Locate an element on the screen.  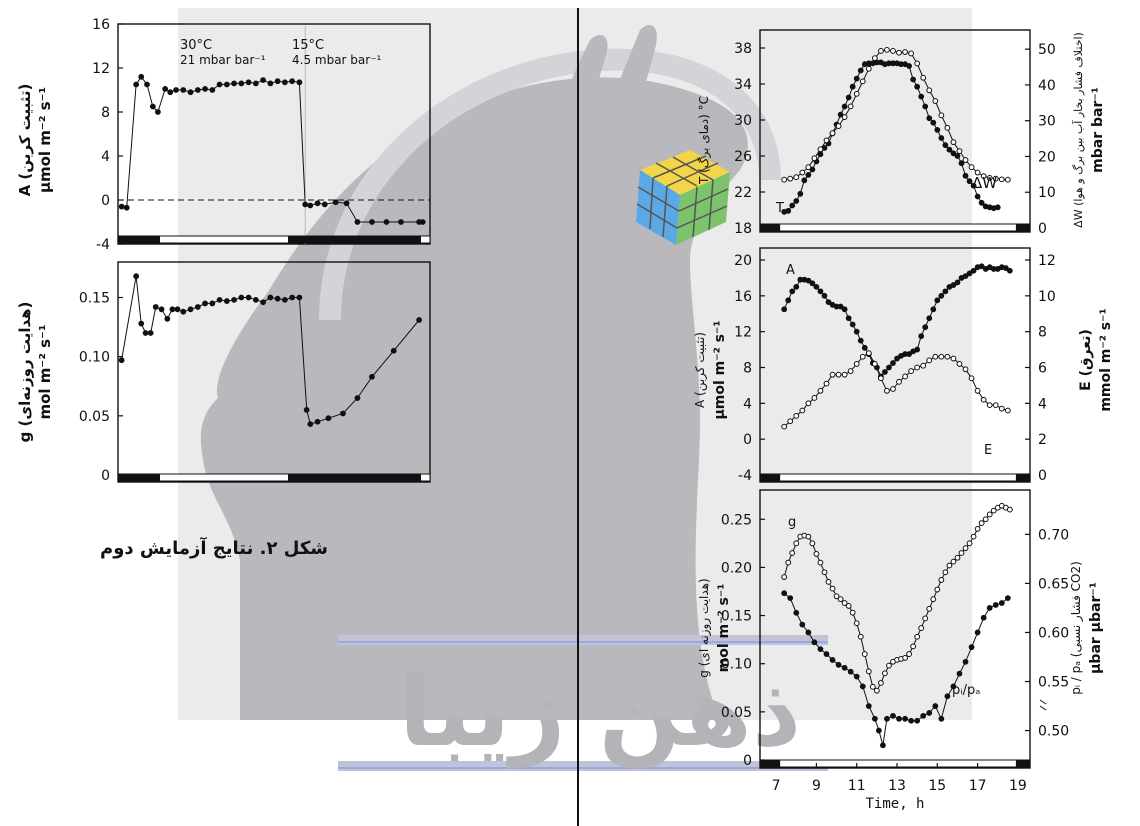
series-g-line is located at coordinates (897, 598).